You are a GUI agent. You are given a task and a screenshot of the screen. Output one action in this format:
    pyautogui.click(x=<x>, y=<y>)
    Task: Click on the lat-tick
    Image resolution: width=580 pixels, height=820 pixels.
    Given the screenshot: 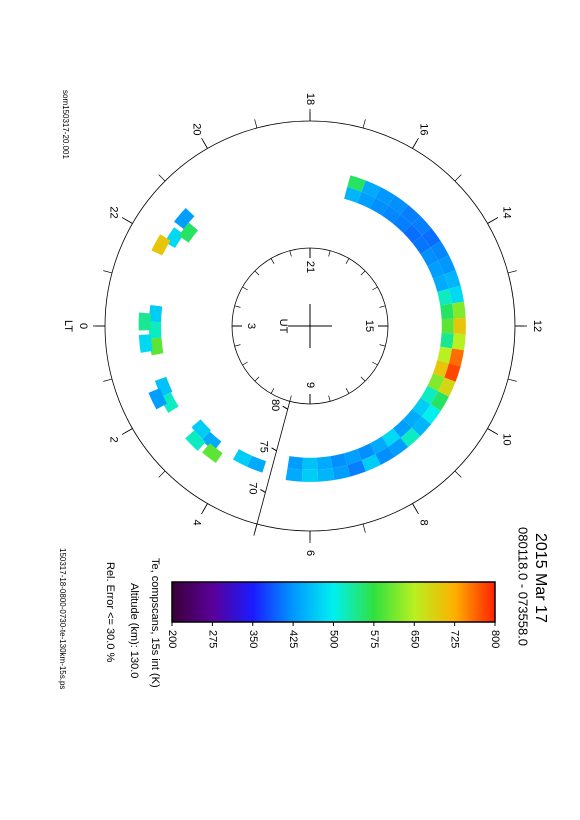 What is the action you would take?
    pyautogui.click(x=263, y=490)
    